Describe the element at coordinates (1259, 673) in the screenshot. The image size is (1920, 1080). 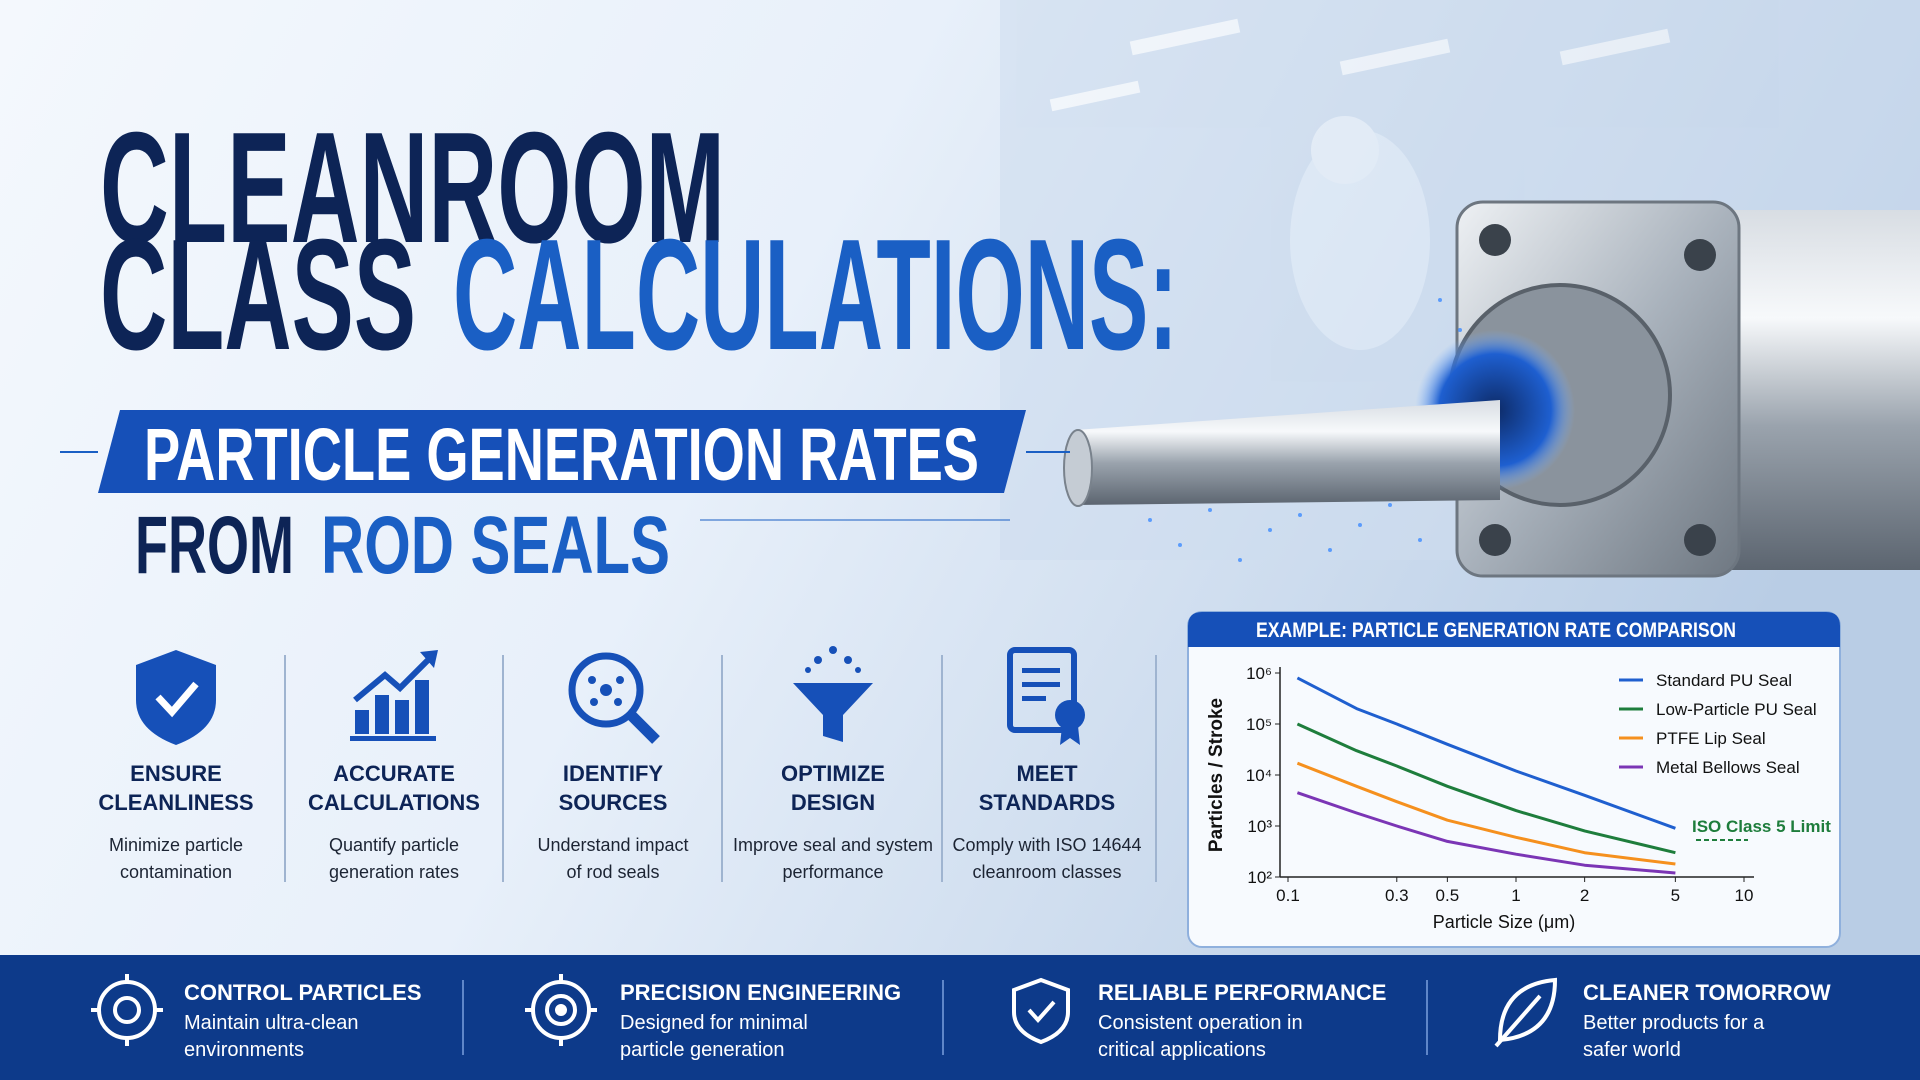
I see `y-tick-label: 10⁶` at that location.